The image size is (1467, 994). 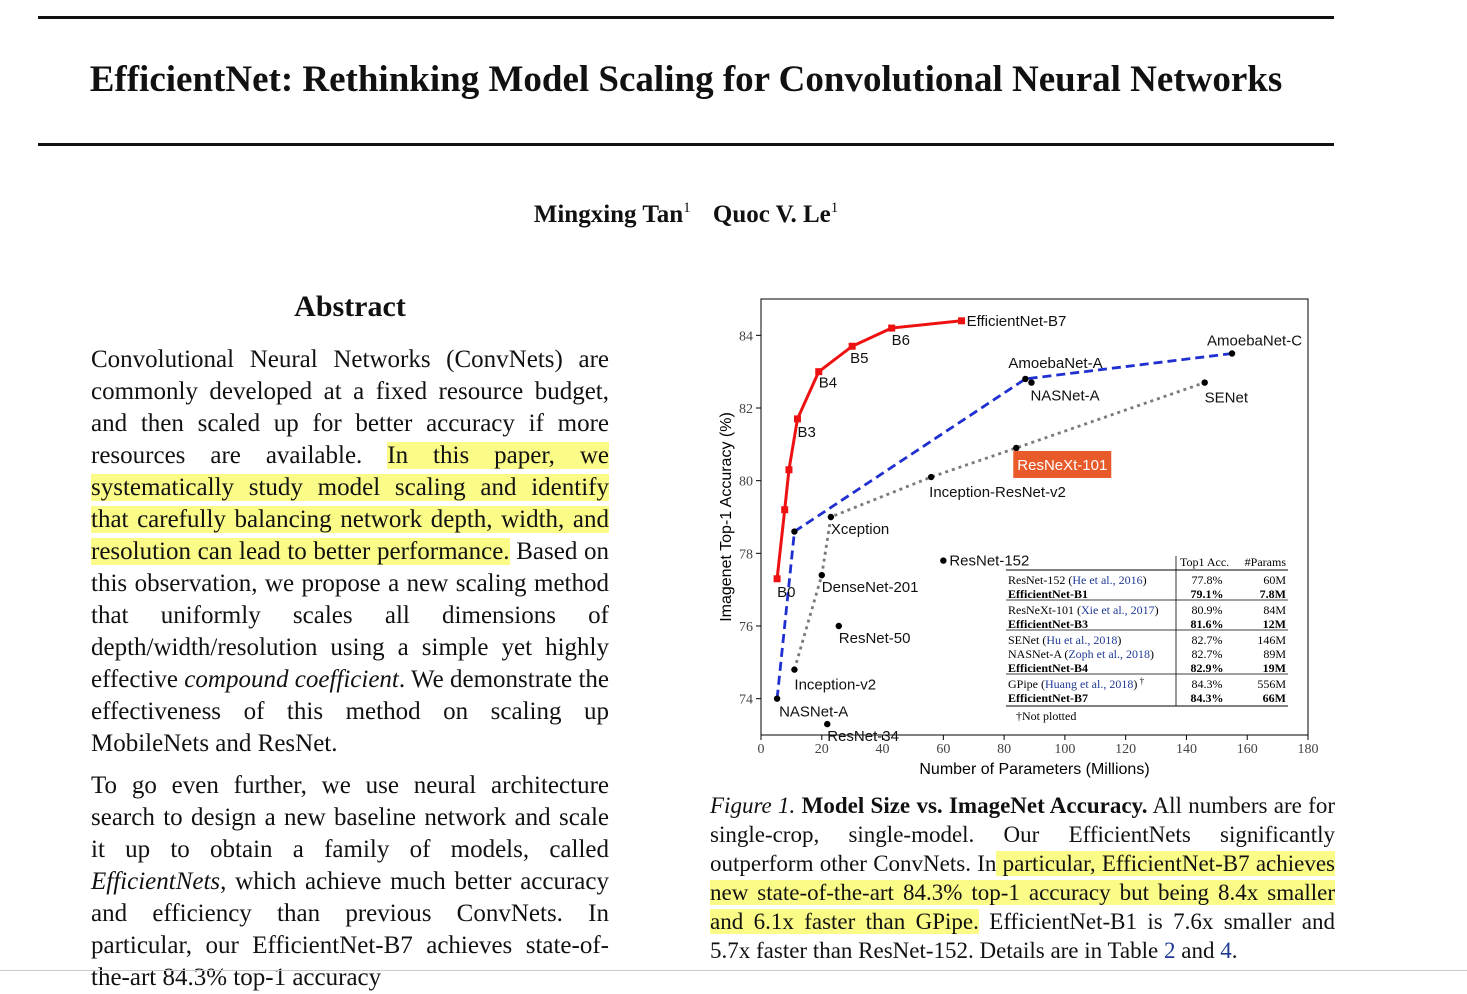 What do you see at coordinates (686, 144) in the screenshot?
I see `title-rule-bottom` at bounding box center [686, 144].